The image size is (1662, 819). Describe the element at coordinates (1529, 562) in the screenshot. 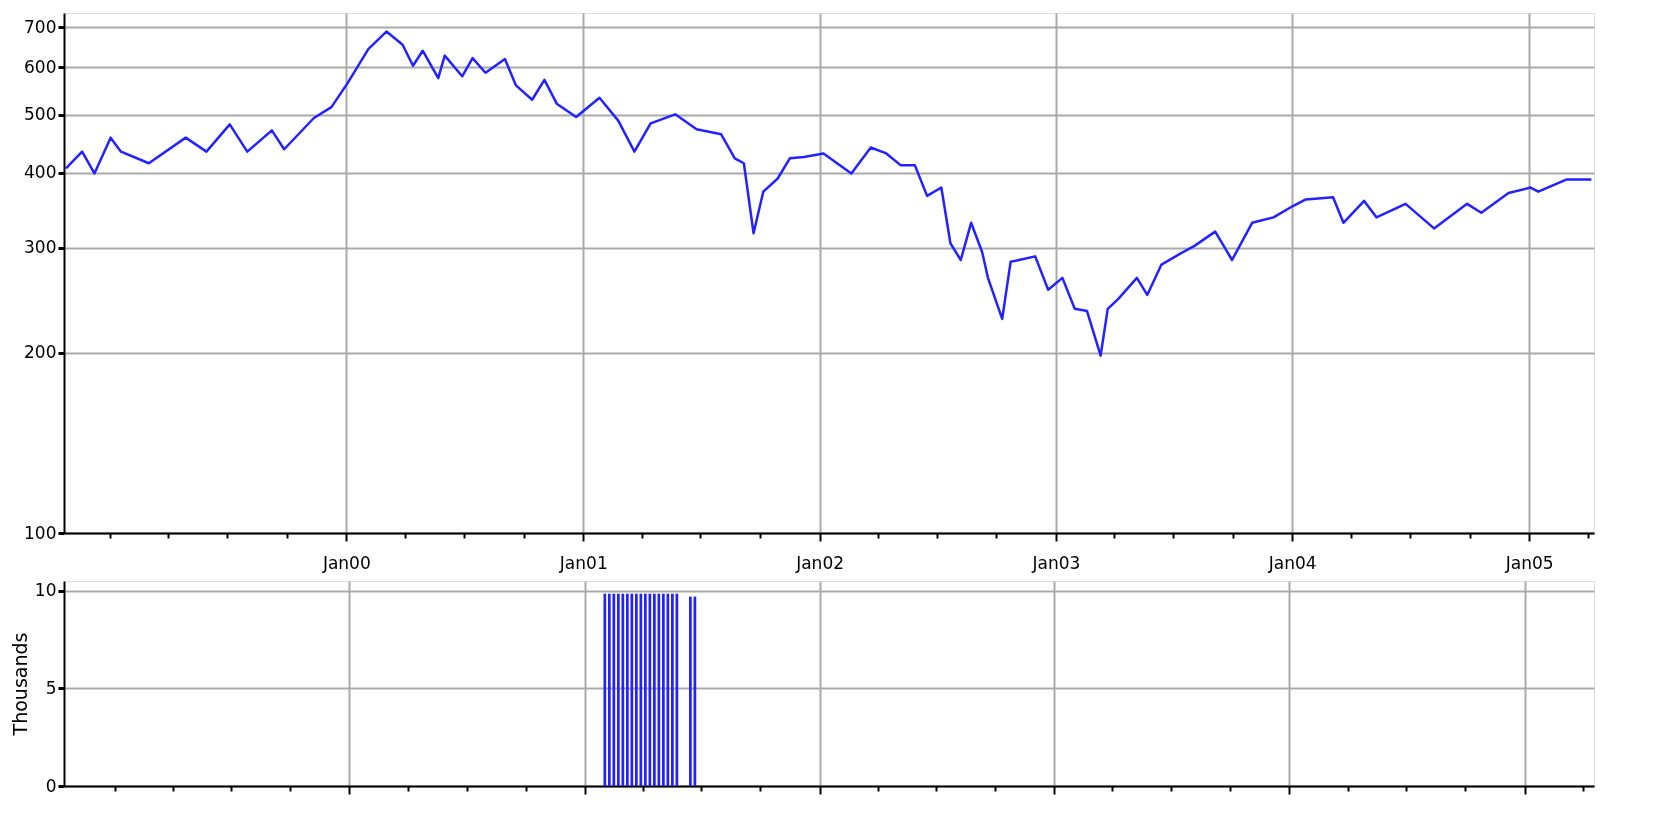

I see `x-tick-label: Jan05` at that location.